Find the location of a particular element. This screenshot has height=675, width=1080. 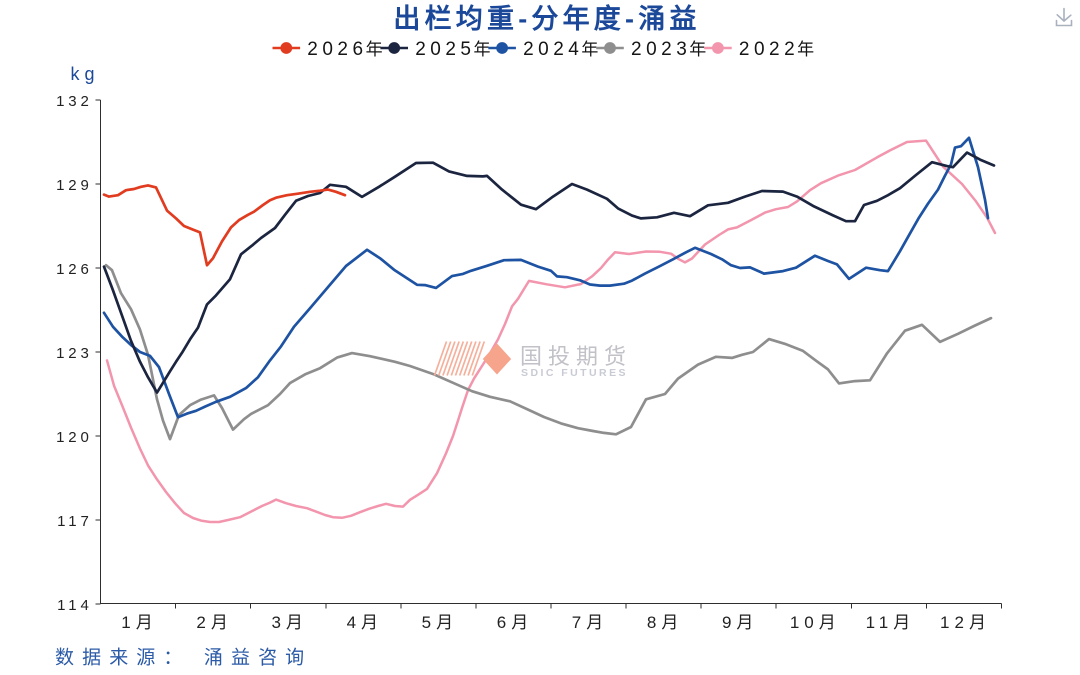

svg-text: 出栏均重-分年度-涌益 is located at coordinates (546, 18).